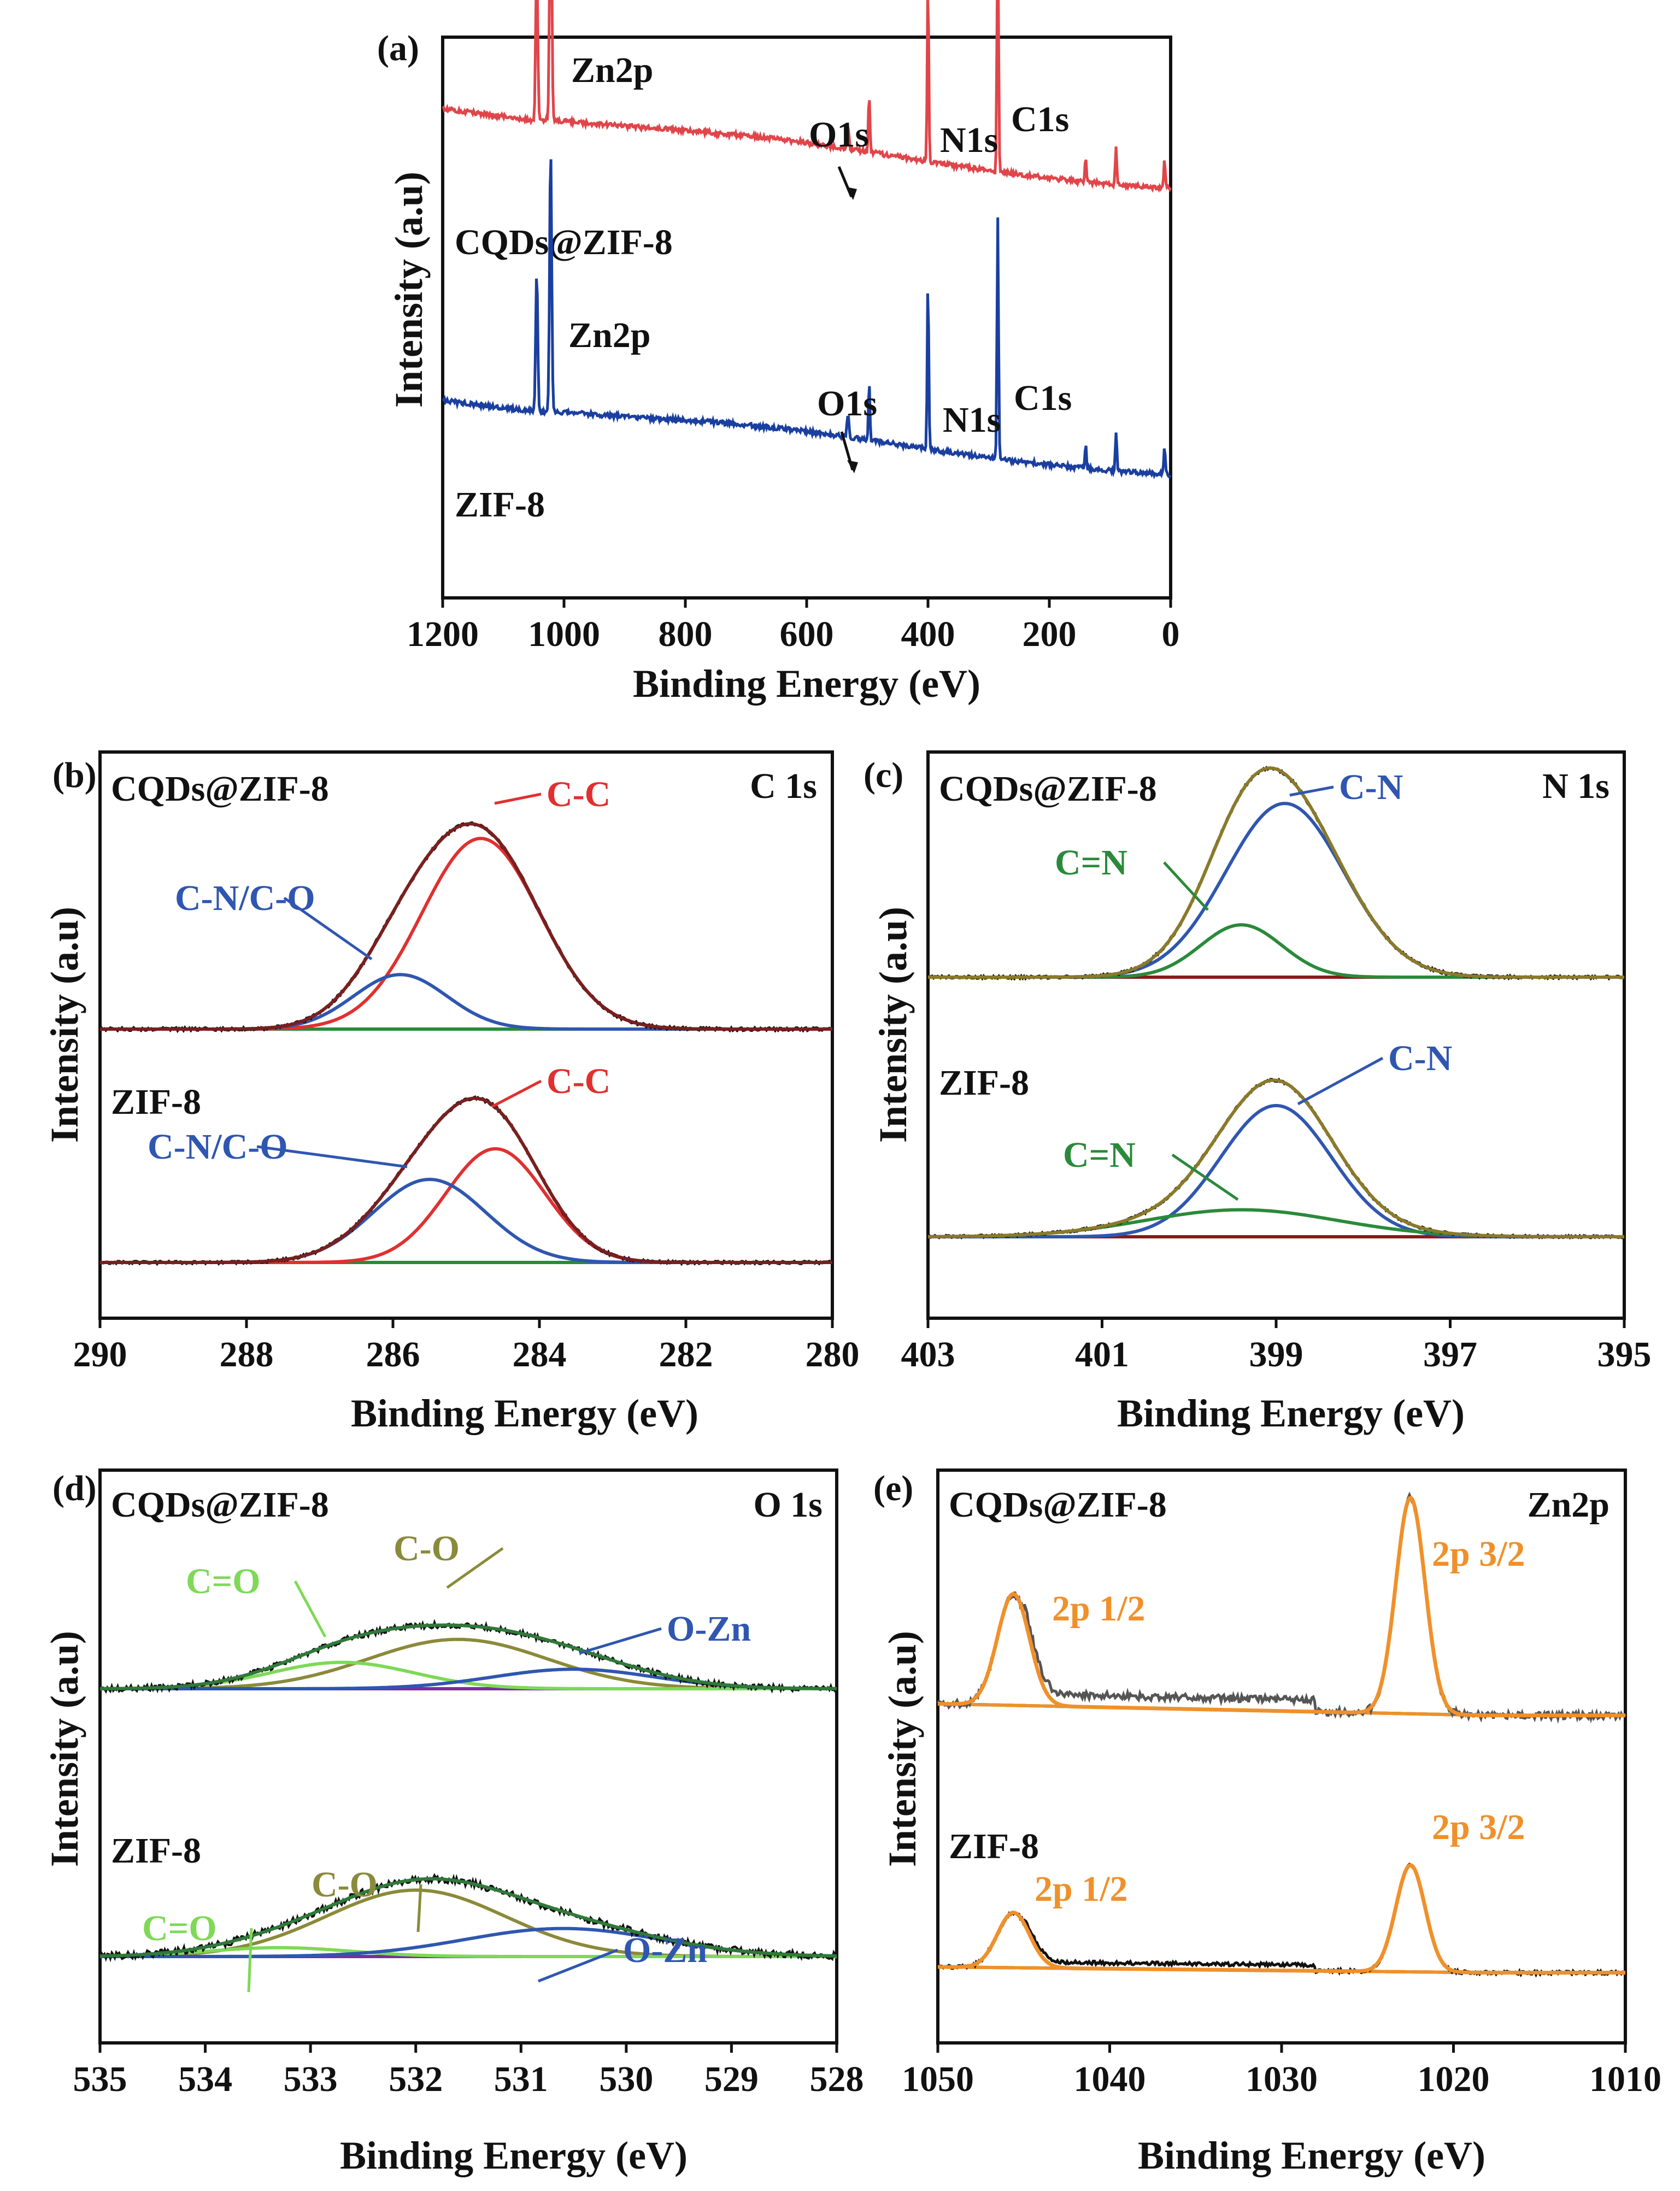  What do you see at coordinates (893, 1025) in the screenshot?
I see `panel-c-ylabel: Intensity (a.u)` at bounding box center [893, 1025].